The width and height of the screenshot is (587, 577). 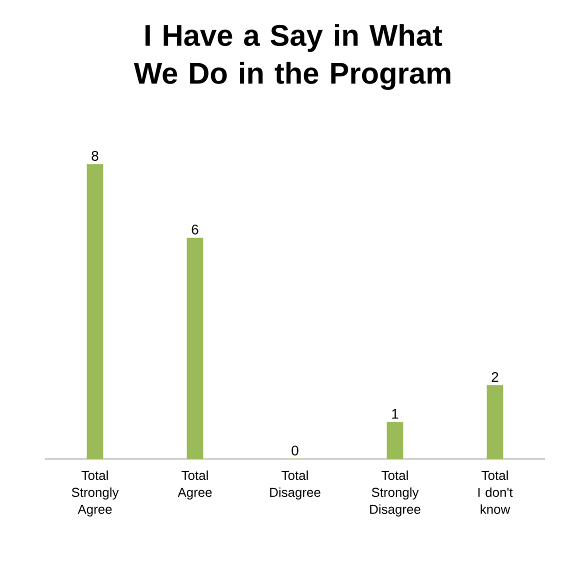 I want to click on chart-title: I Have a Say in What We Do in the Program, so click(x=292, y=57).